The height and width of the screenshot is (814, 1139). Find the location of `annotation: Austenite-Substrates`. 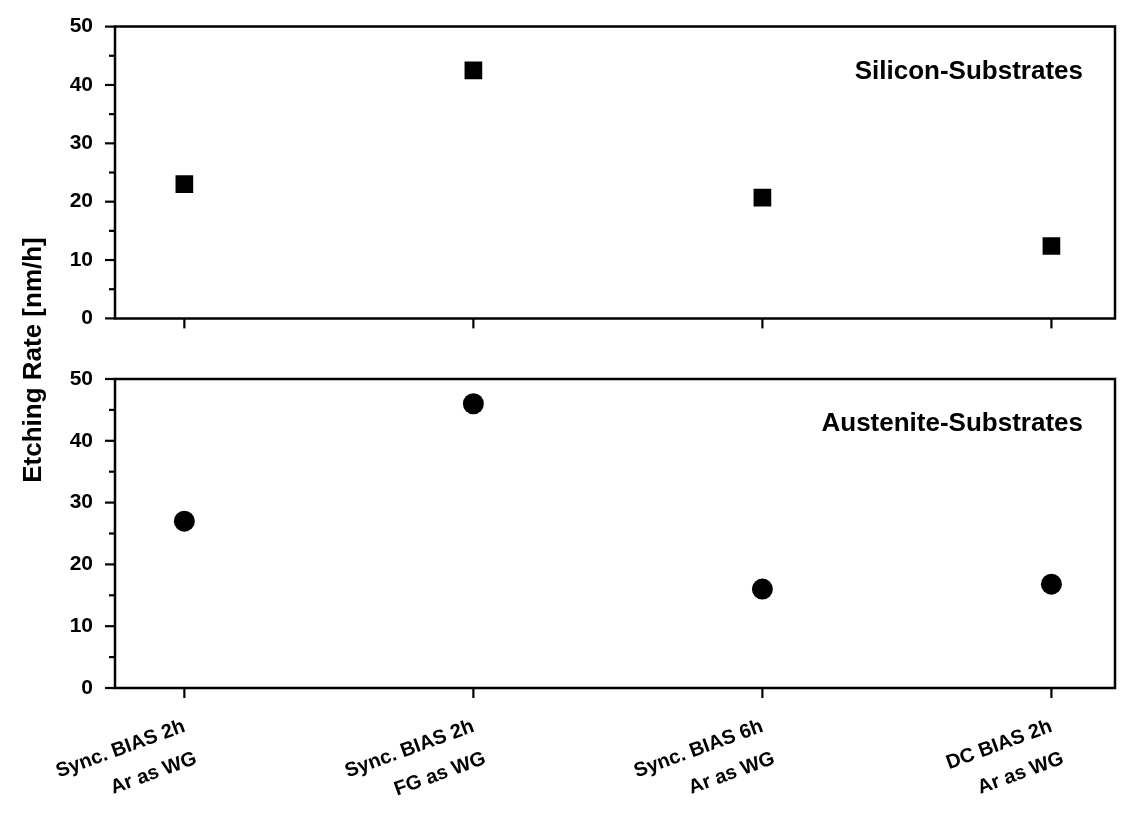

annotation: Austenite-Substrates is located at coordinates (952, 422).